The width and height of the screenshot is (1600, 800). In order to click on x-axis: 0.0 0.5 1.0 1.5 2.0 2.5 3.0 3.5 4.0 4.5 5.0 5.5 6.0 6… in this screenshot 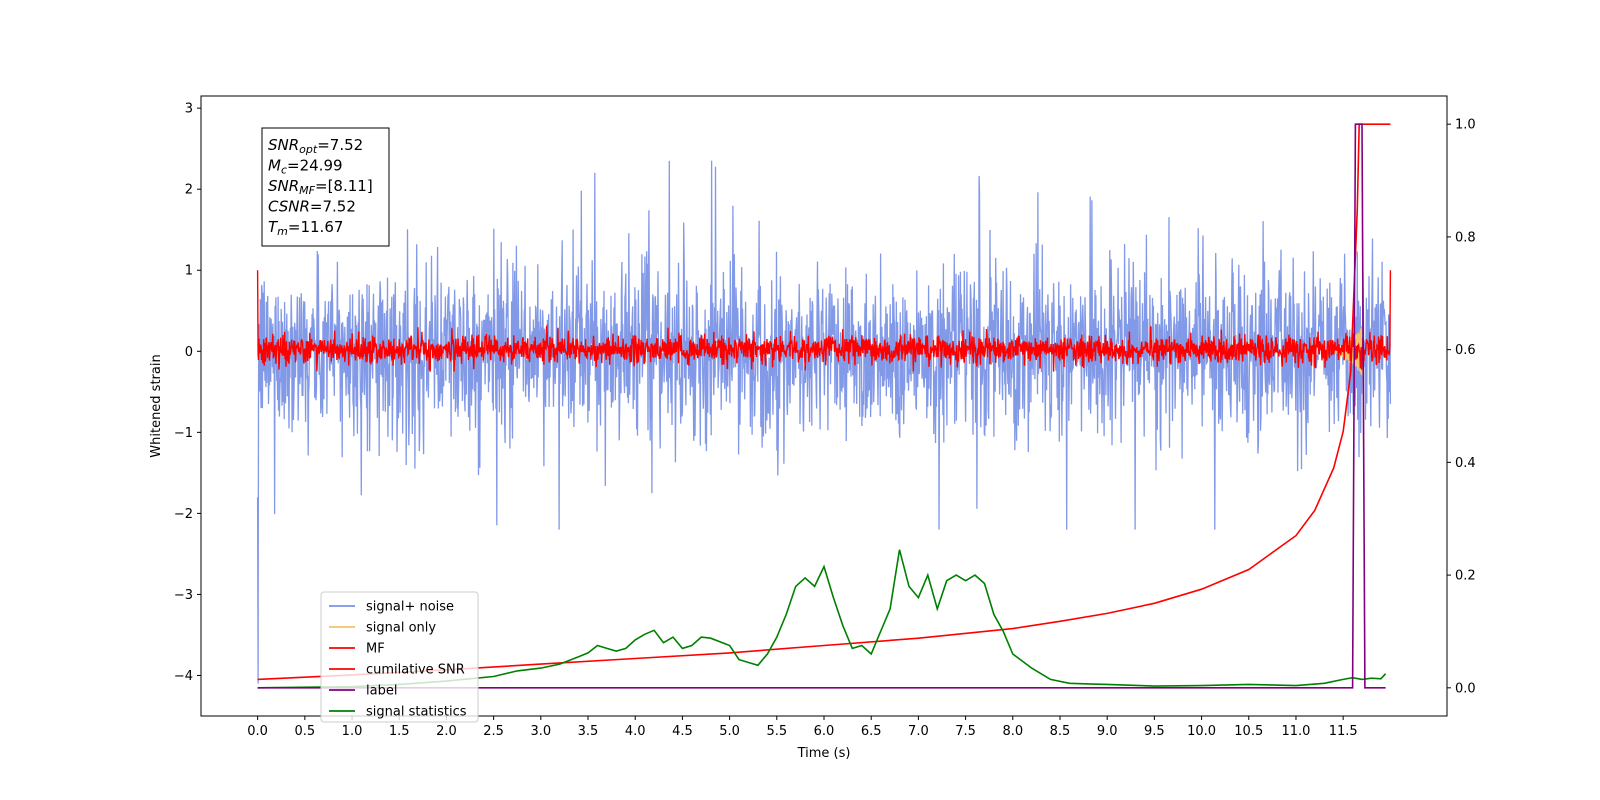, I will do `click(802, 727)`.